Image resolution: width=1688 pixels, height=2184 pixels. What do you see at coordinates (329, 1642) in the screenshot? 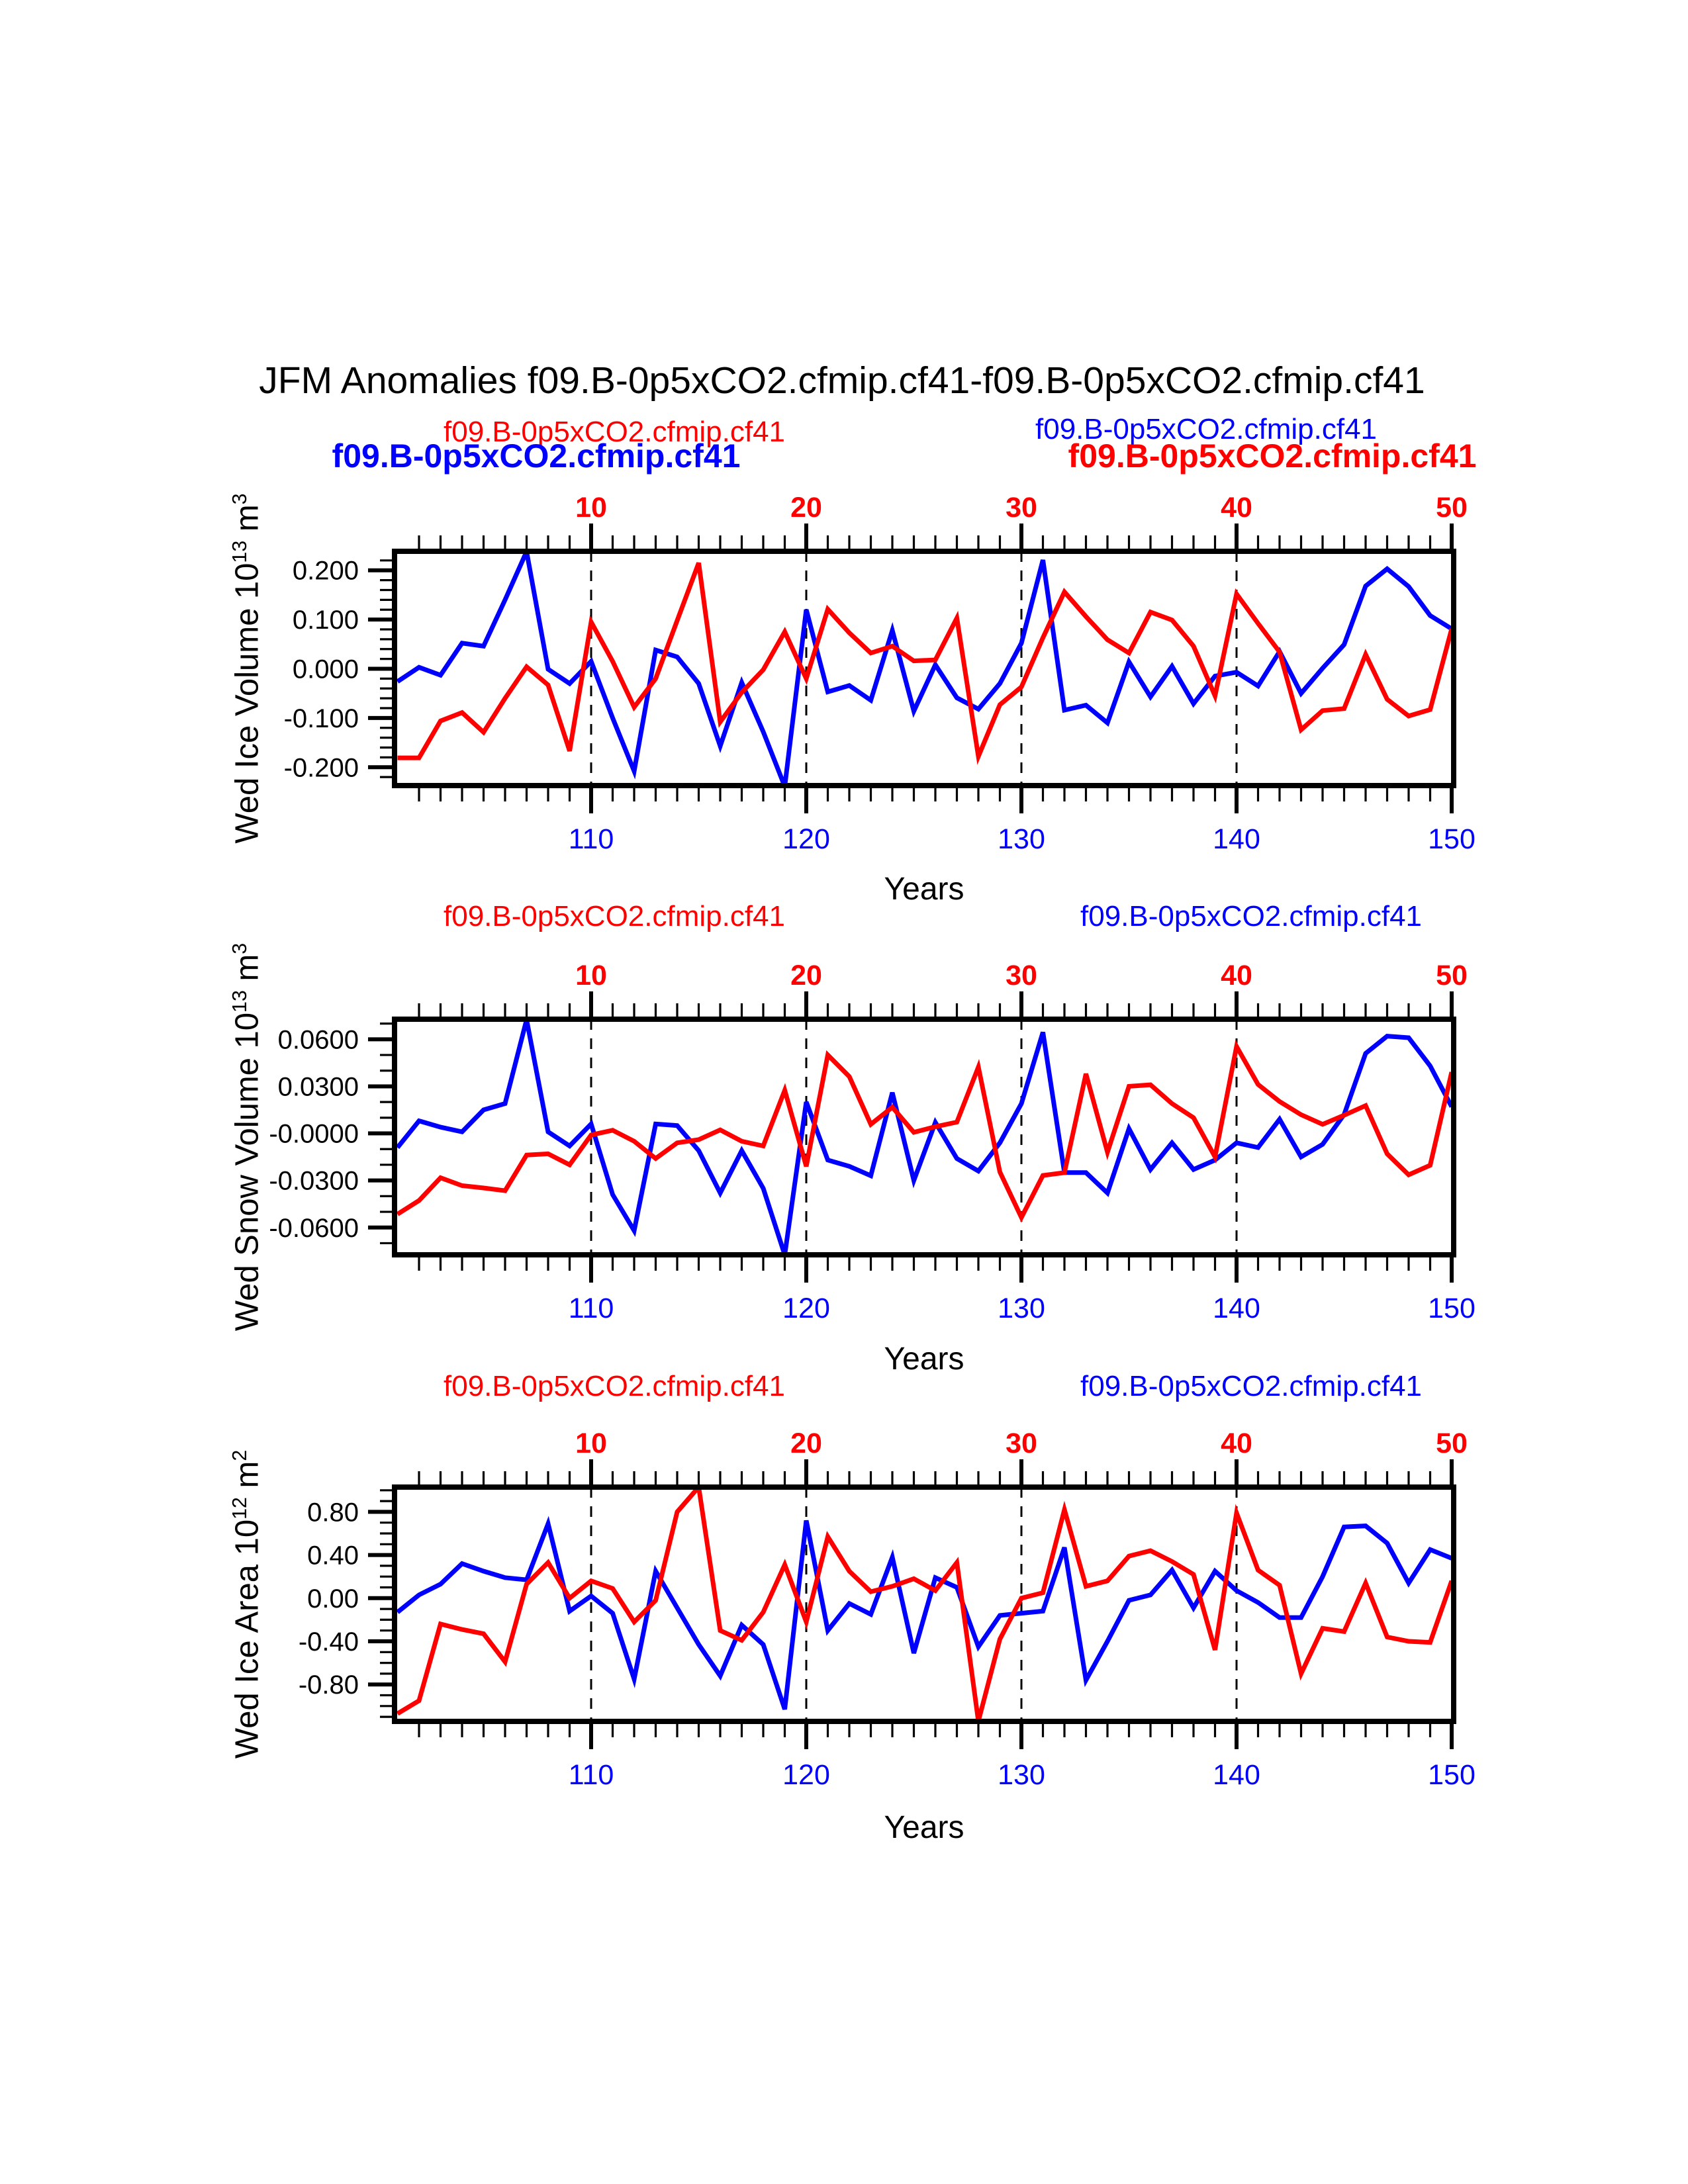
I see `y-tick-label: -0.40` at bounding box center [329, 1642].